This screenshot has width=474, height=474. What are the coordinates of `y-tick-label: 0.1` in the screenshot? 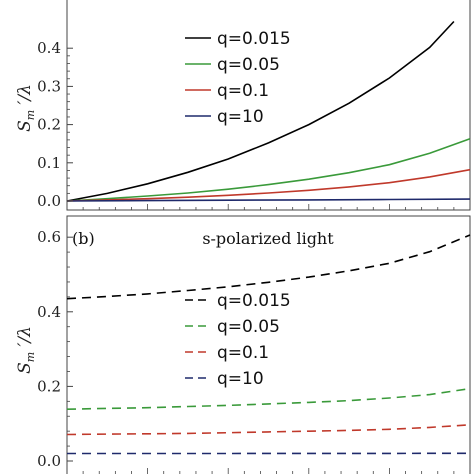 It's located at (49, 163).